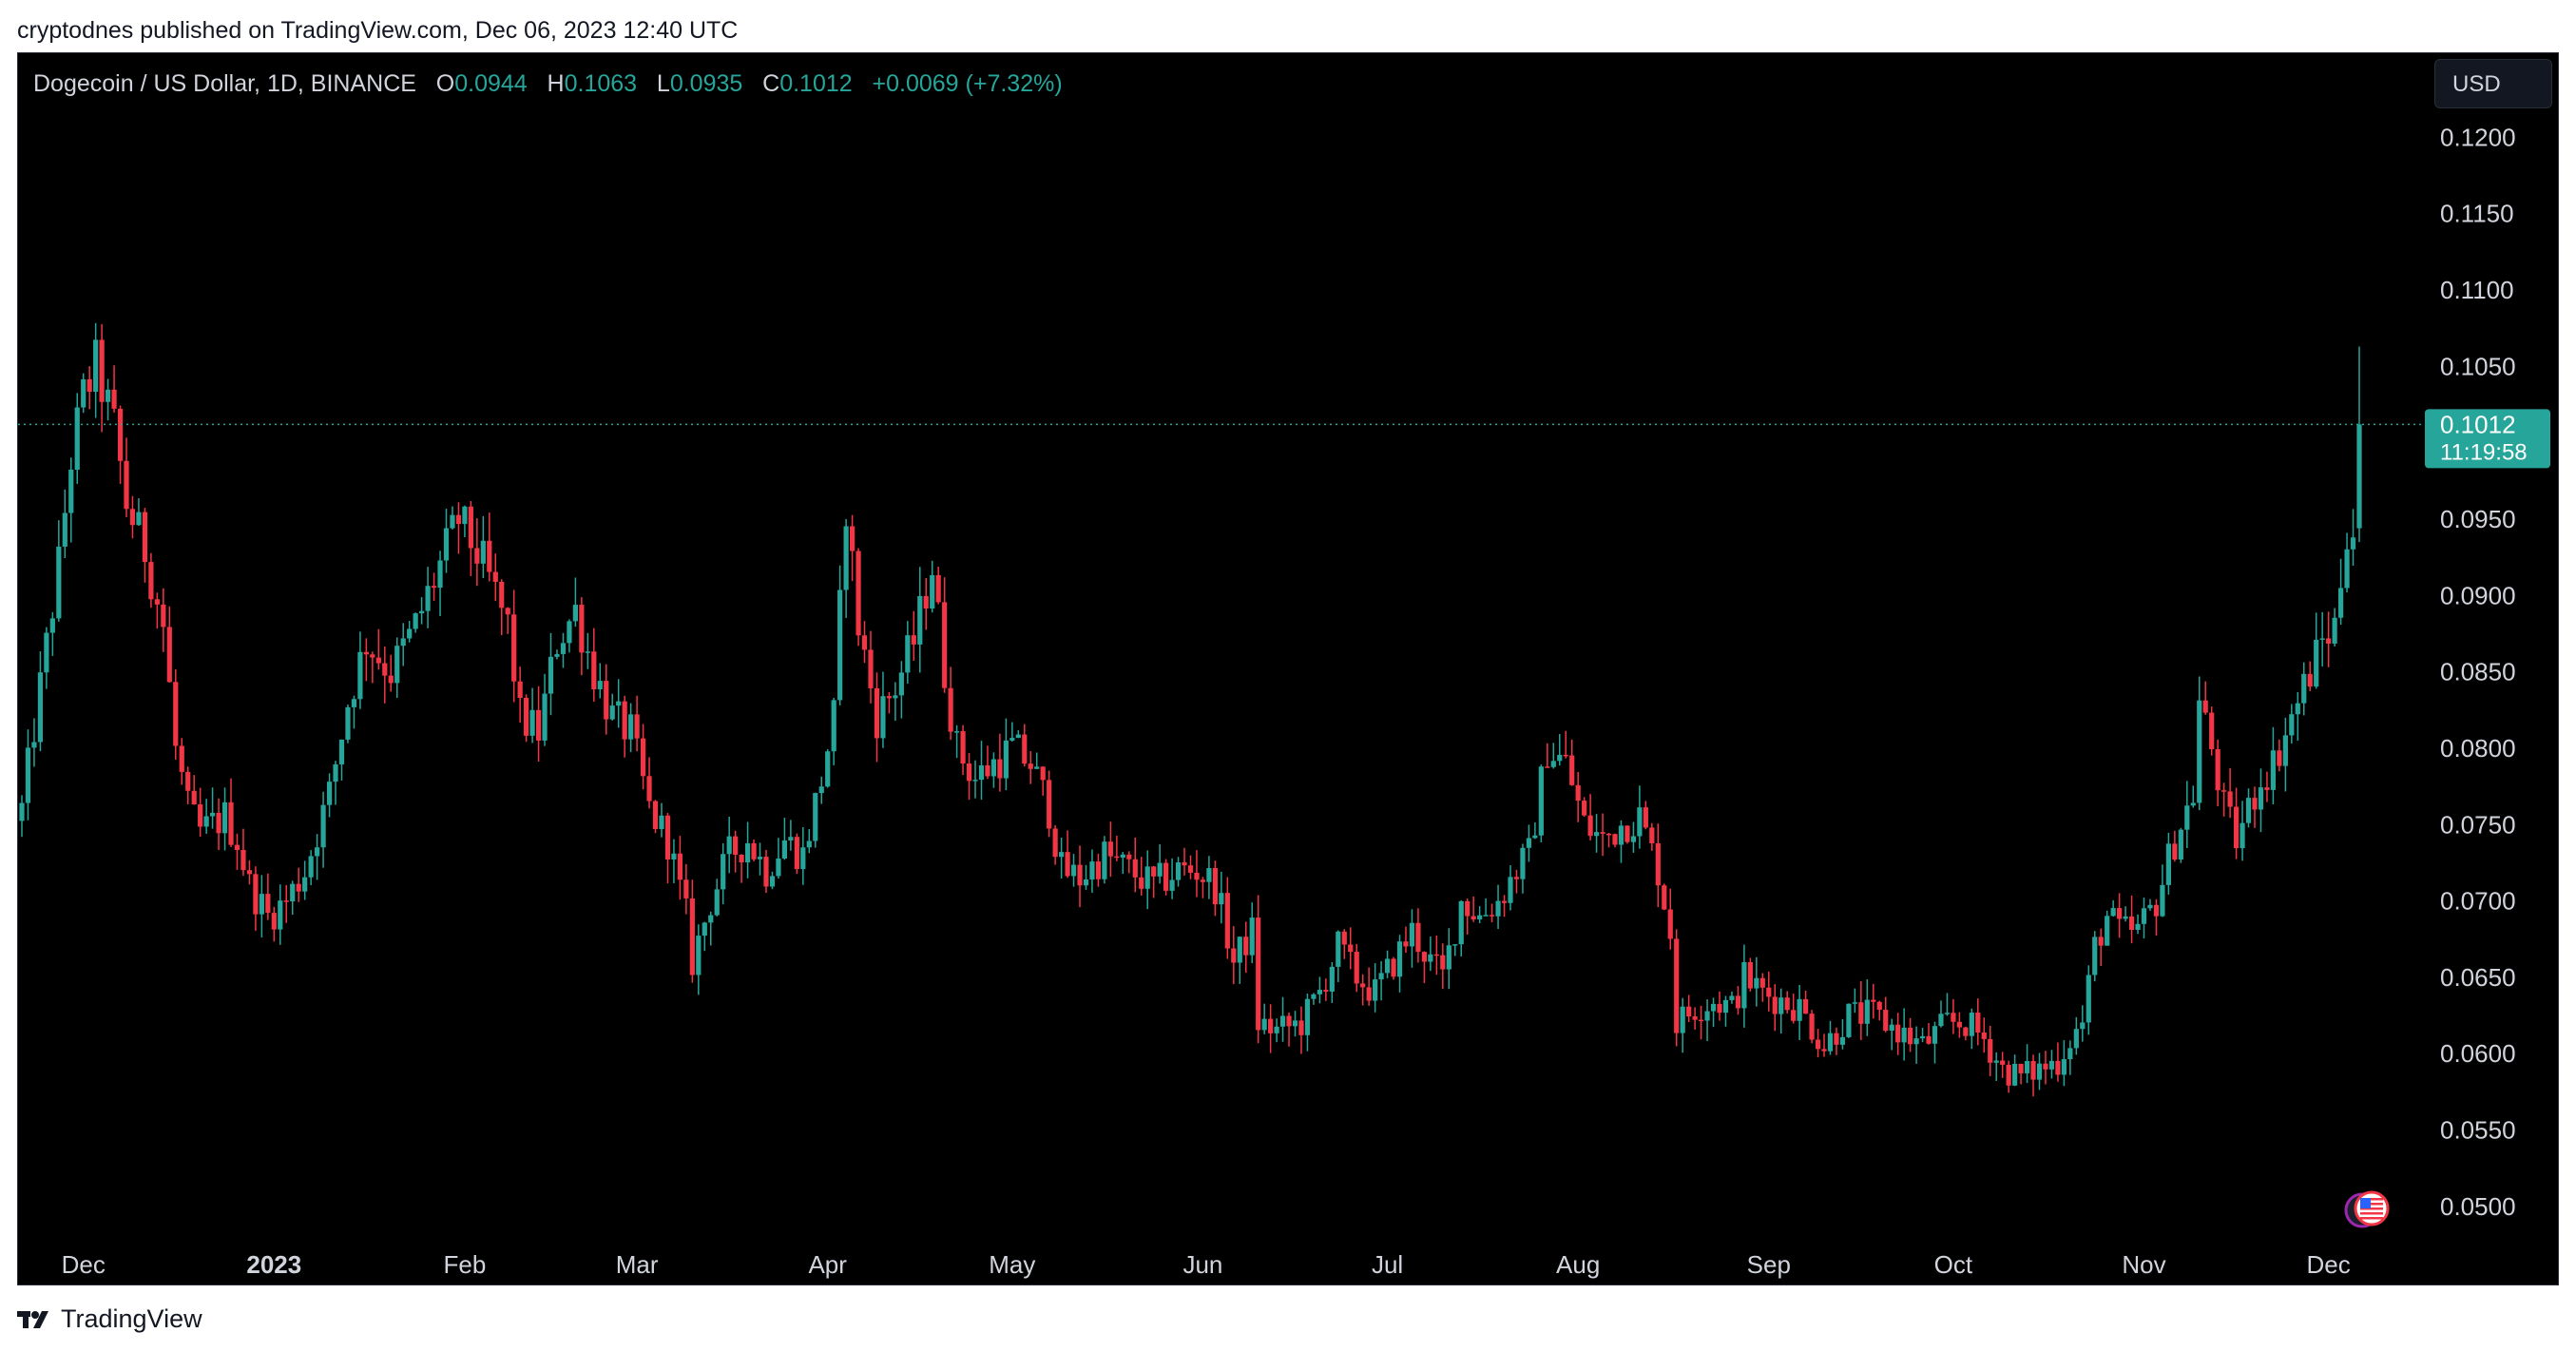  I want to click on x-tick-label: Nov, so click(2143, 1264).